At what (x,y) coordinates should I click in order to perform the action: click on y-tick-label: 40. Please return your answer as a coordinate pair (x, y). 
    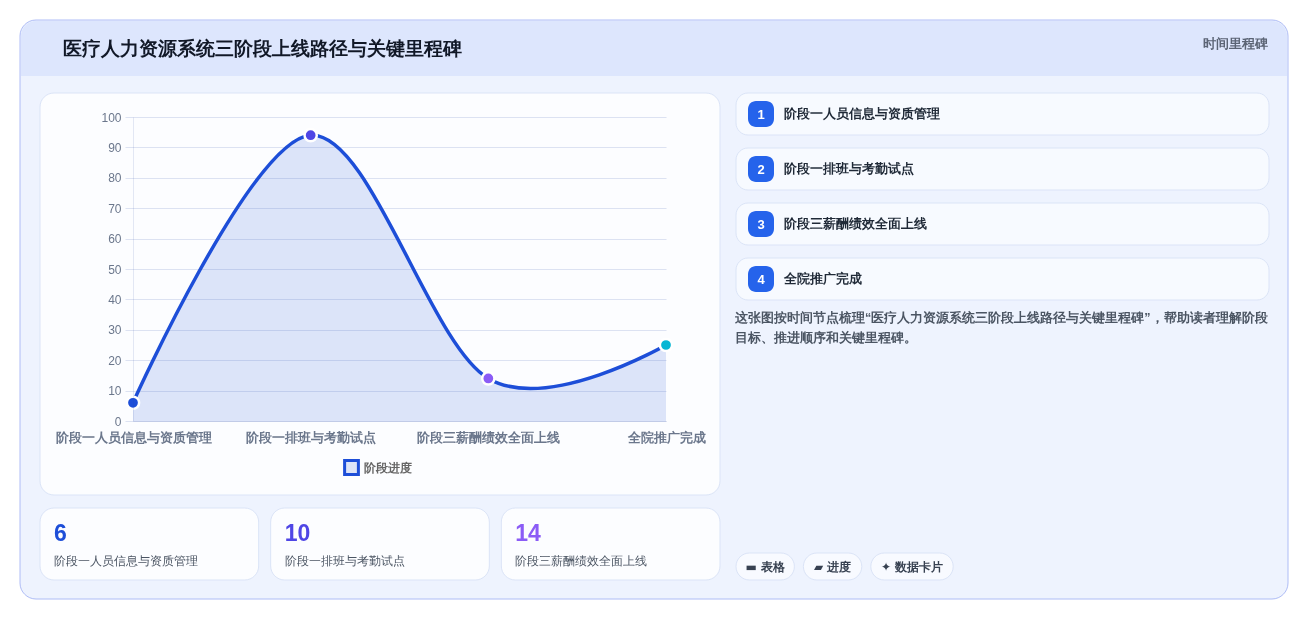
    Looking at the image, I should click on (115, 299).